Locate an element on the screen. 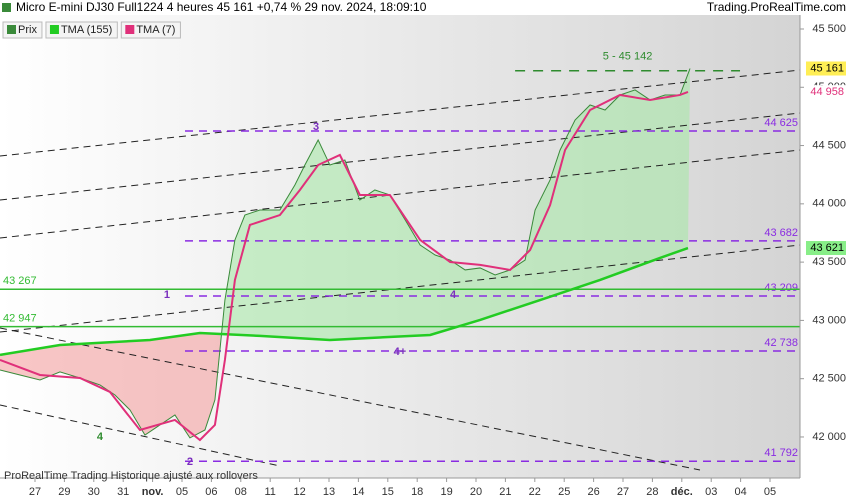  wave-label: 1 is located at coordinates (167, 295).